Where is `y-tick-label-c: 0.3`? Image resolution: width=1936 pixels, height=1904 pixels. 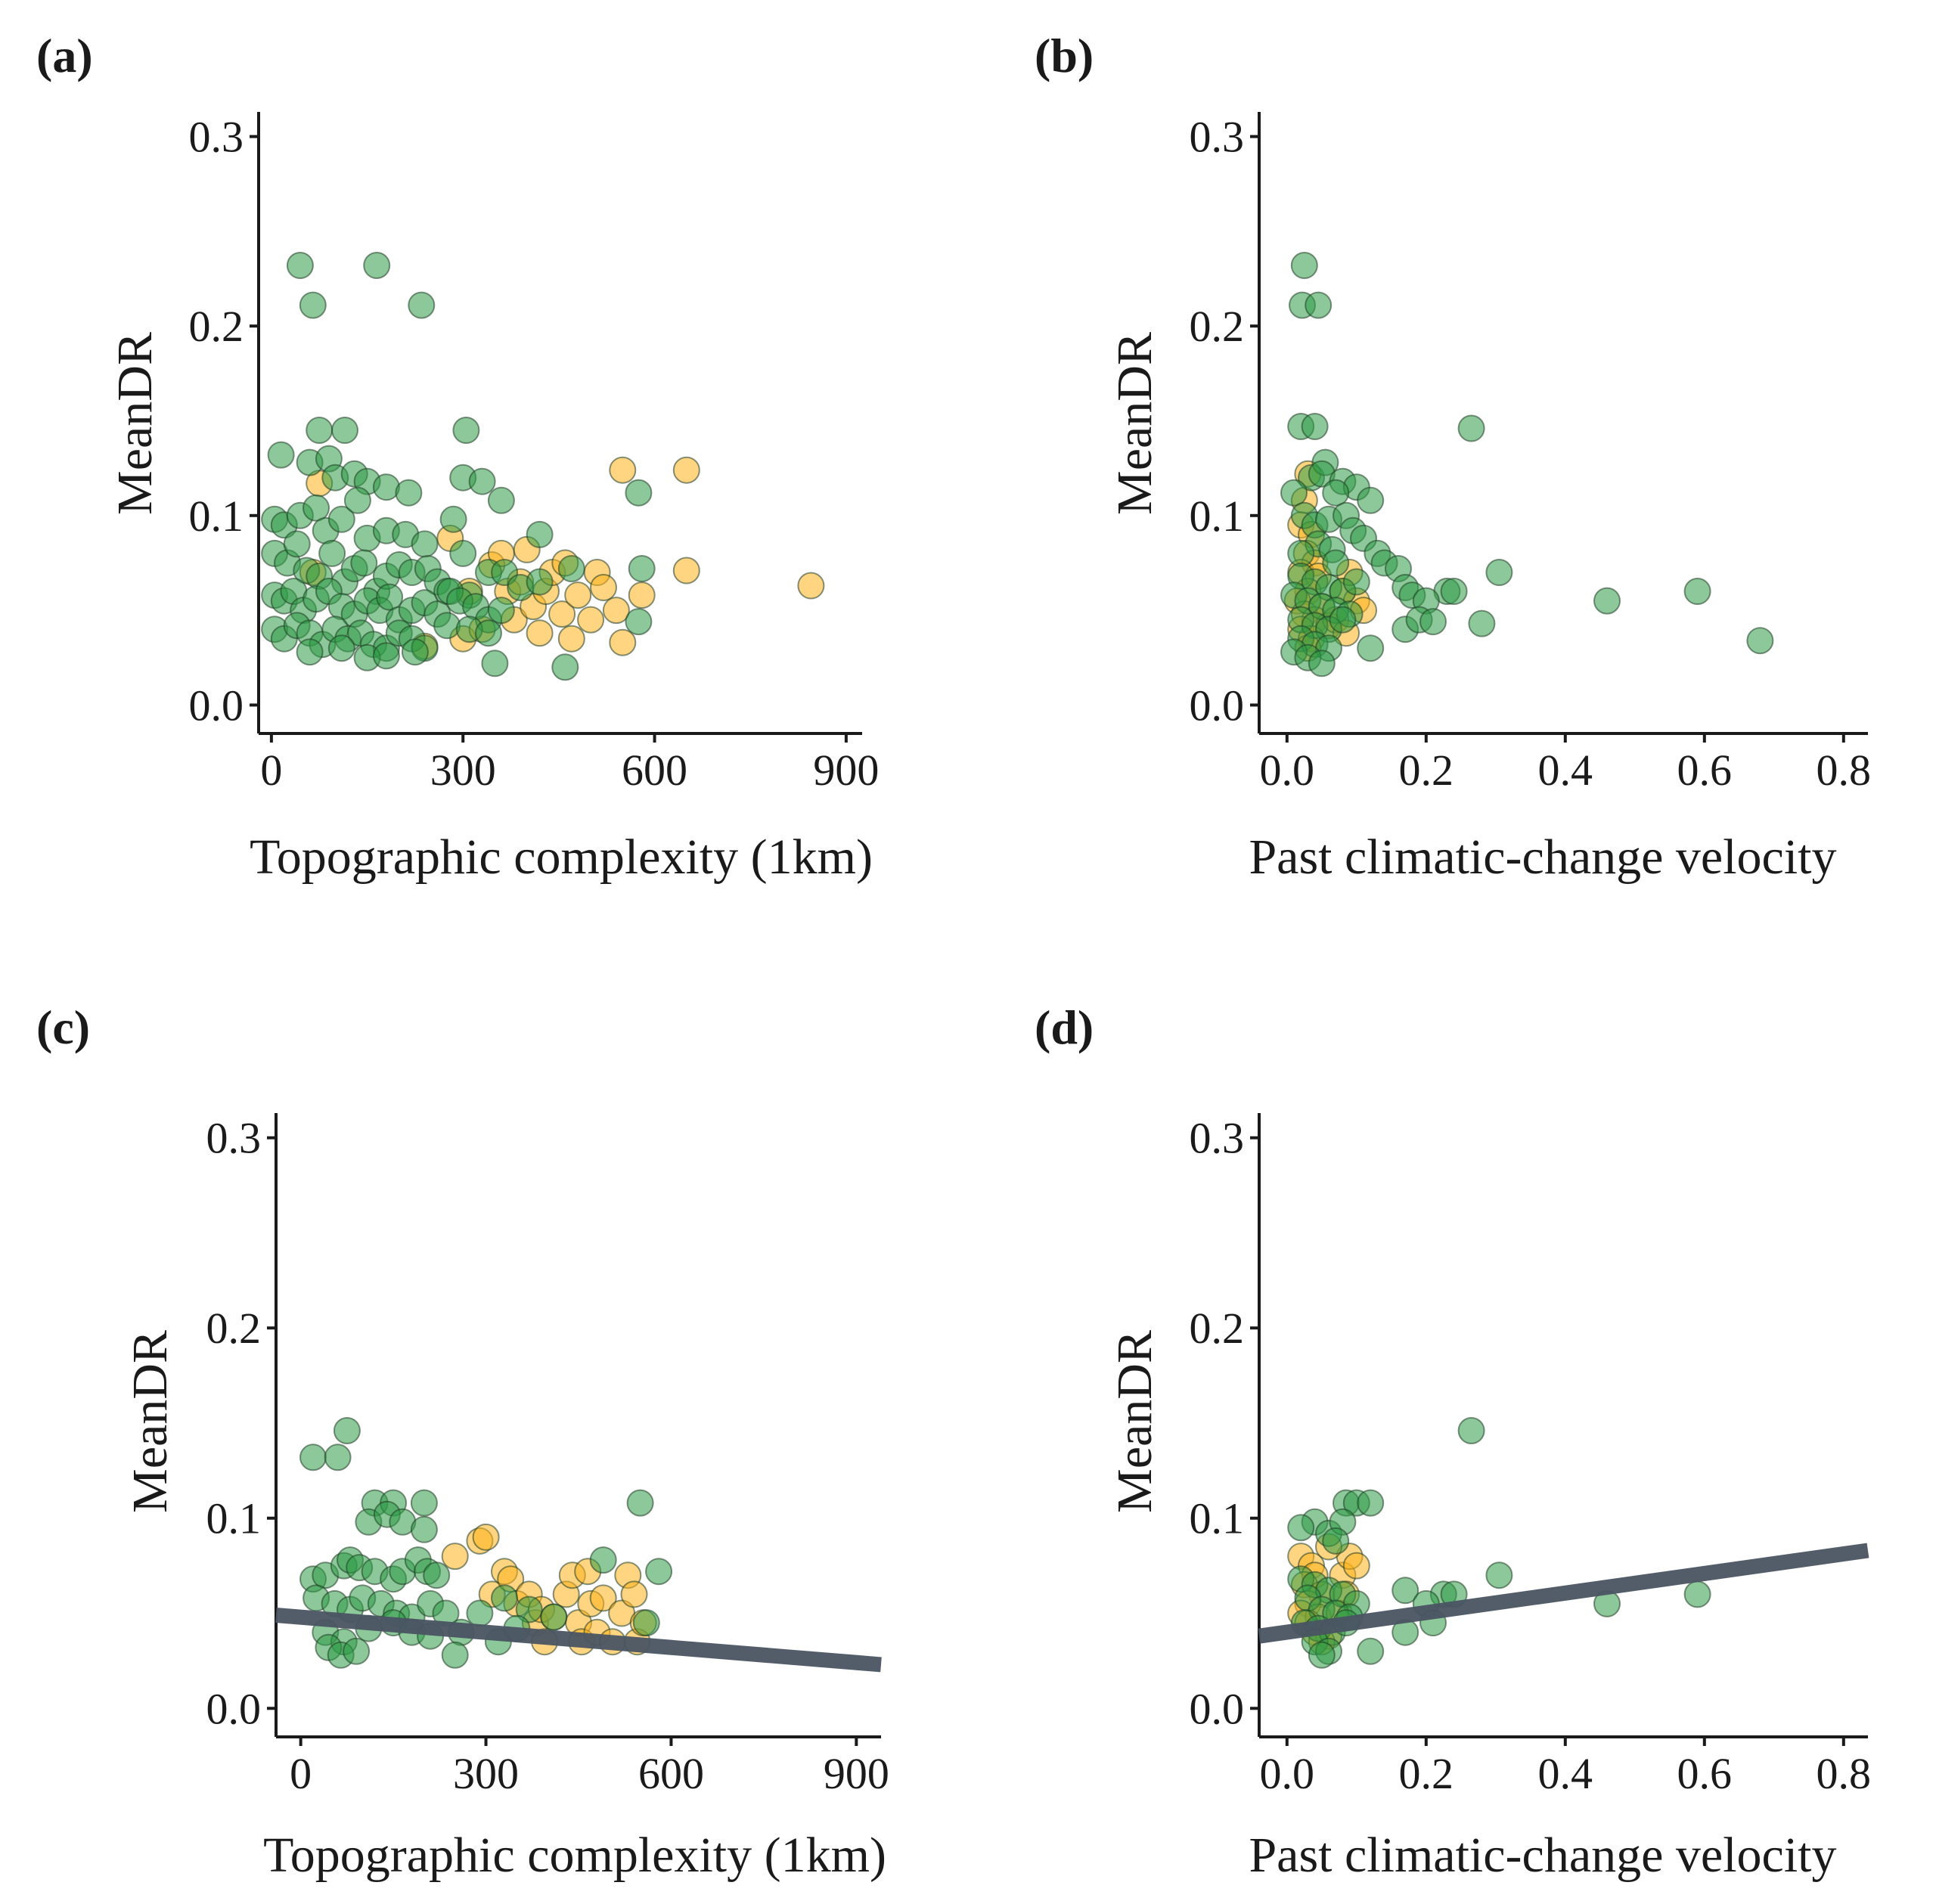 y-tick-label-c: 0.3 is located at coordinates (234, 1138).